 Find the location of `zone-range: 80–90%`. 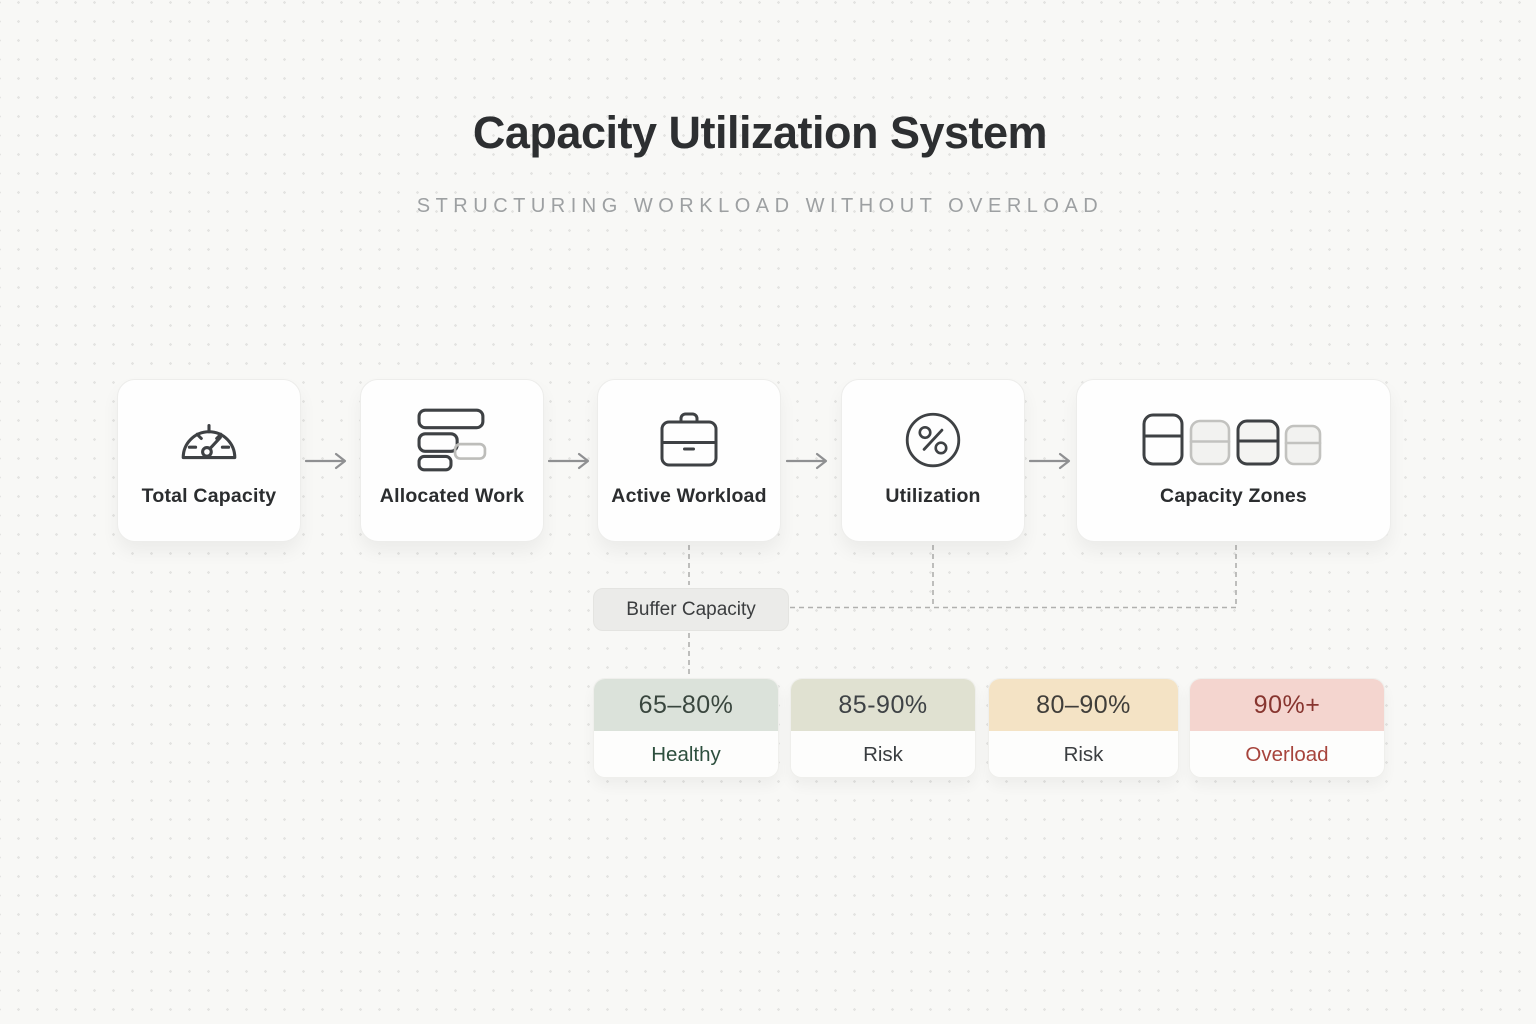

zone-range: 80–90% is located at coordinates (1083, 704).